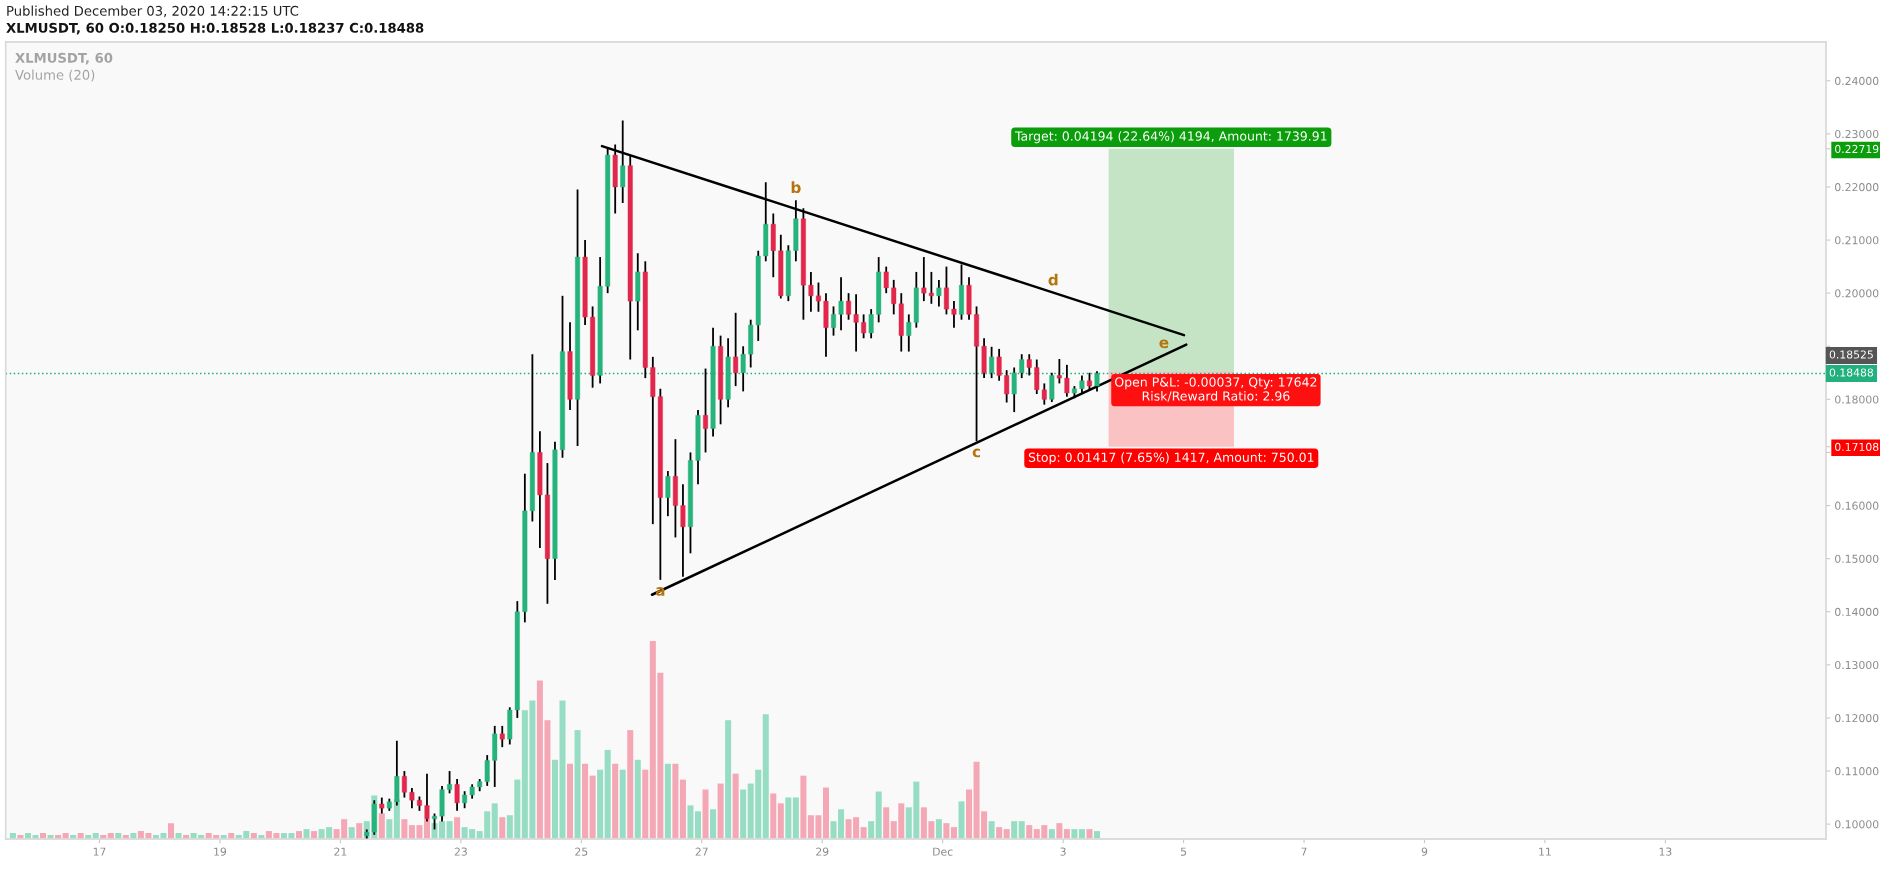 The height and width of the screenshot is (895, 1880). I want to click on annotation: 0.18525, so click(1851, 354).